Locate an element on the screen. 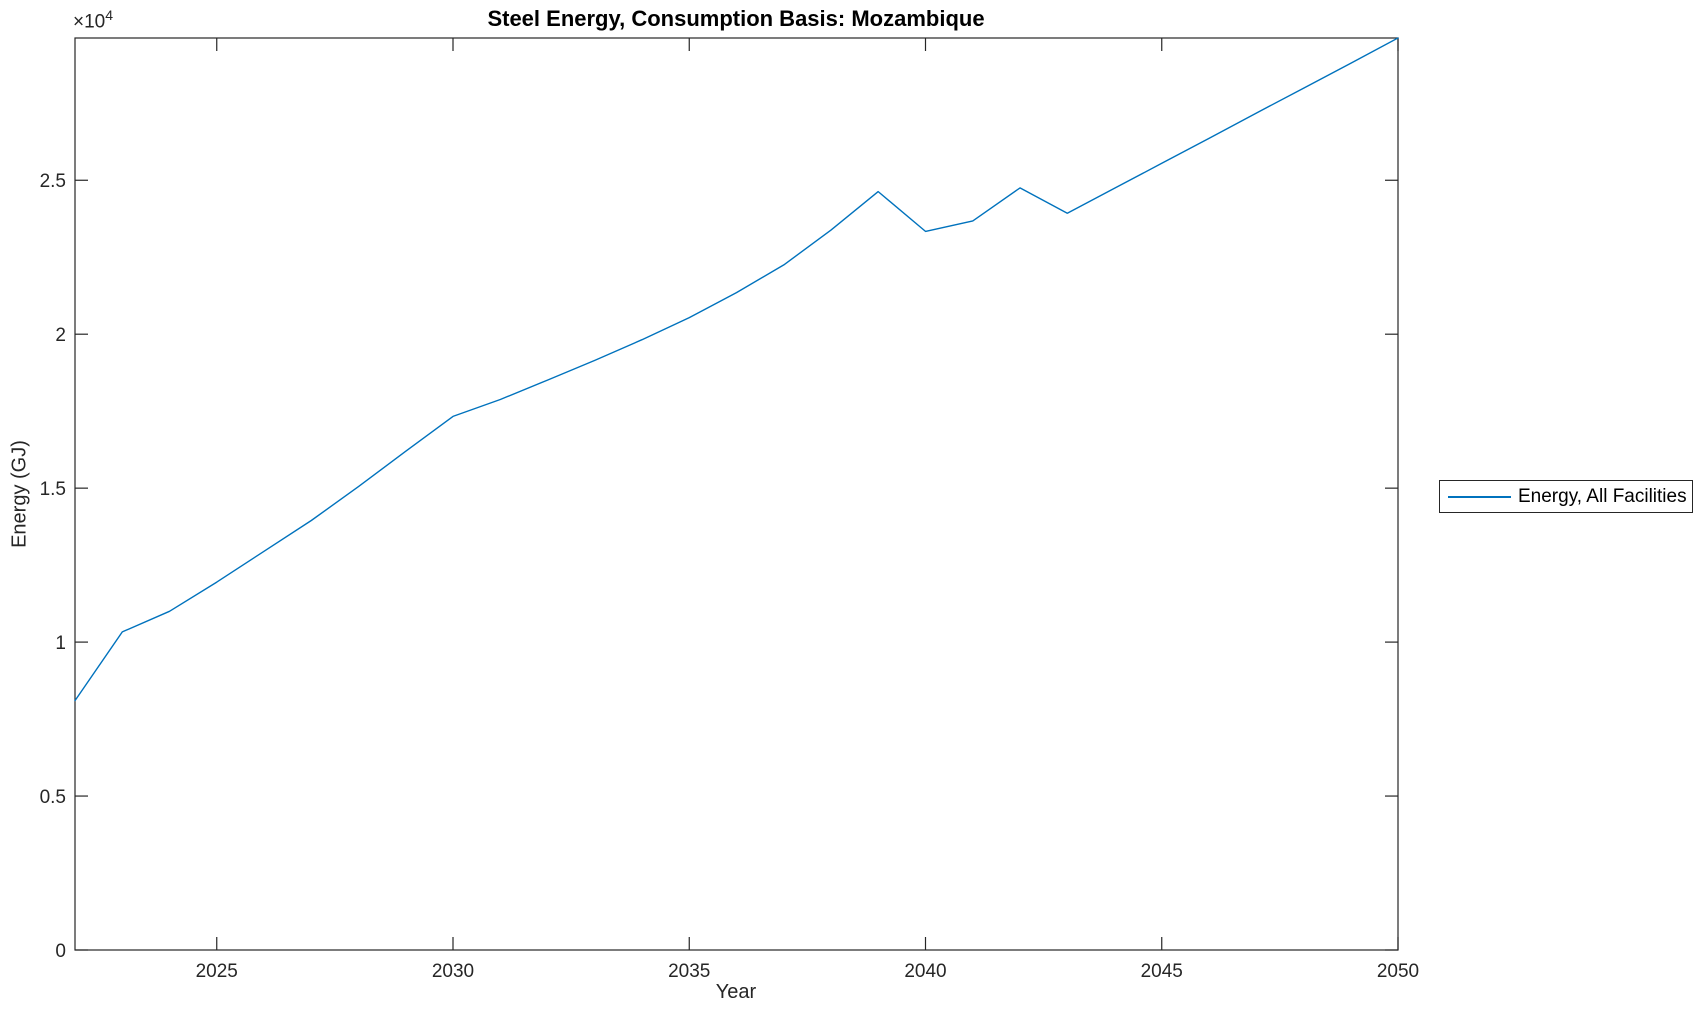 The image size is (1703, 1023). x-tick-label: 2040 is located at coordinates (925, 971).